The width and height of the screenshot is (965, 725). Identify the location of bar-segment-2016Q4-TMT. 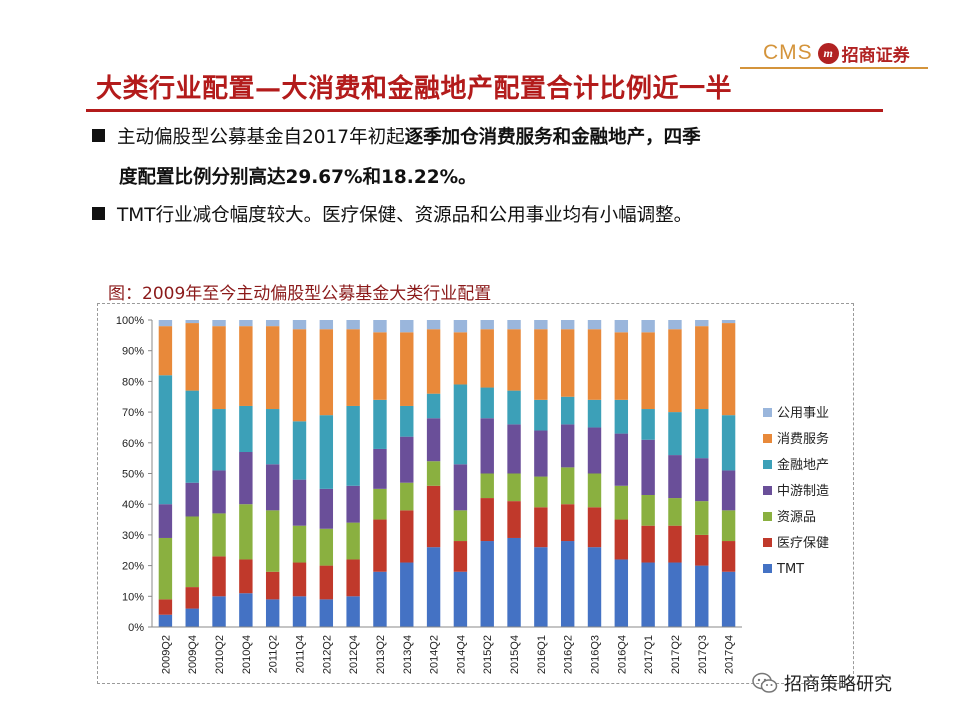
(621, 593).